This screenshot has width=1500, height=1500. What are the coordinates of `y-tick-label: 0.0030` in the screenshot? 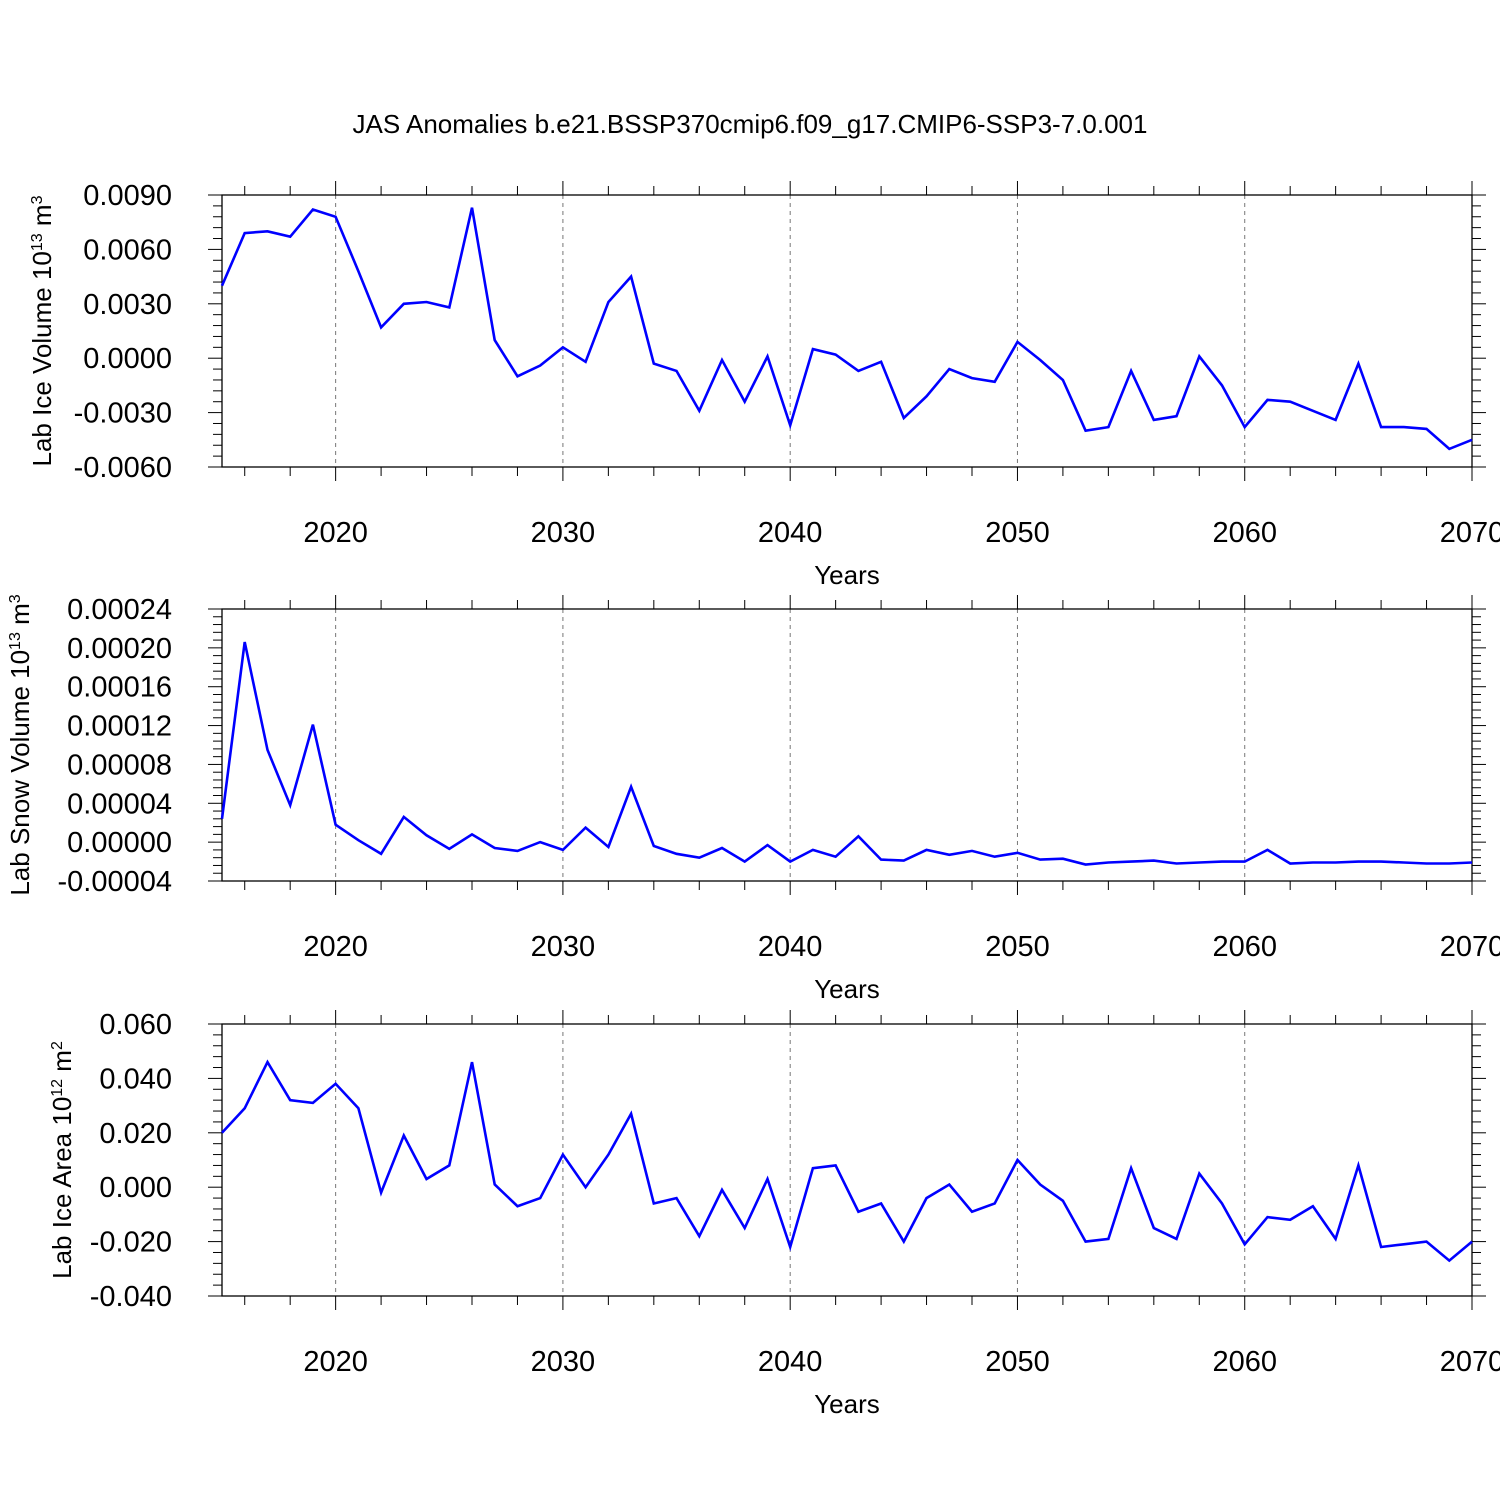 It's located at (127, 305).